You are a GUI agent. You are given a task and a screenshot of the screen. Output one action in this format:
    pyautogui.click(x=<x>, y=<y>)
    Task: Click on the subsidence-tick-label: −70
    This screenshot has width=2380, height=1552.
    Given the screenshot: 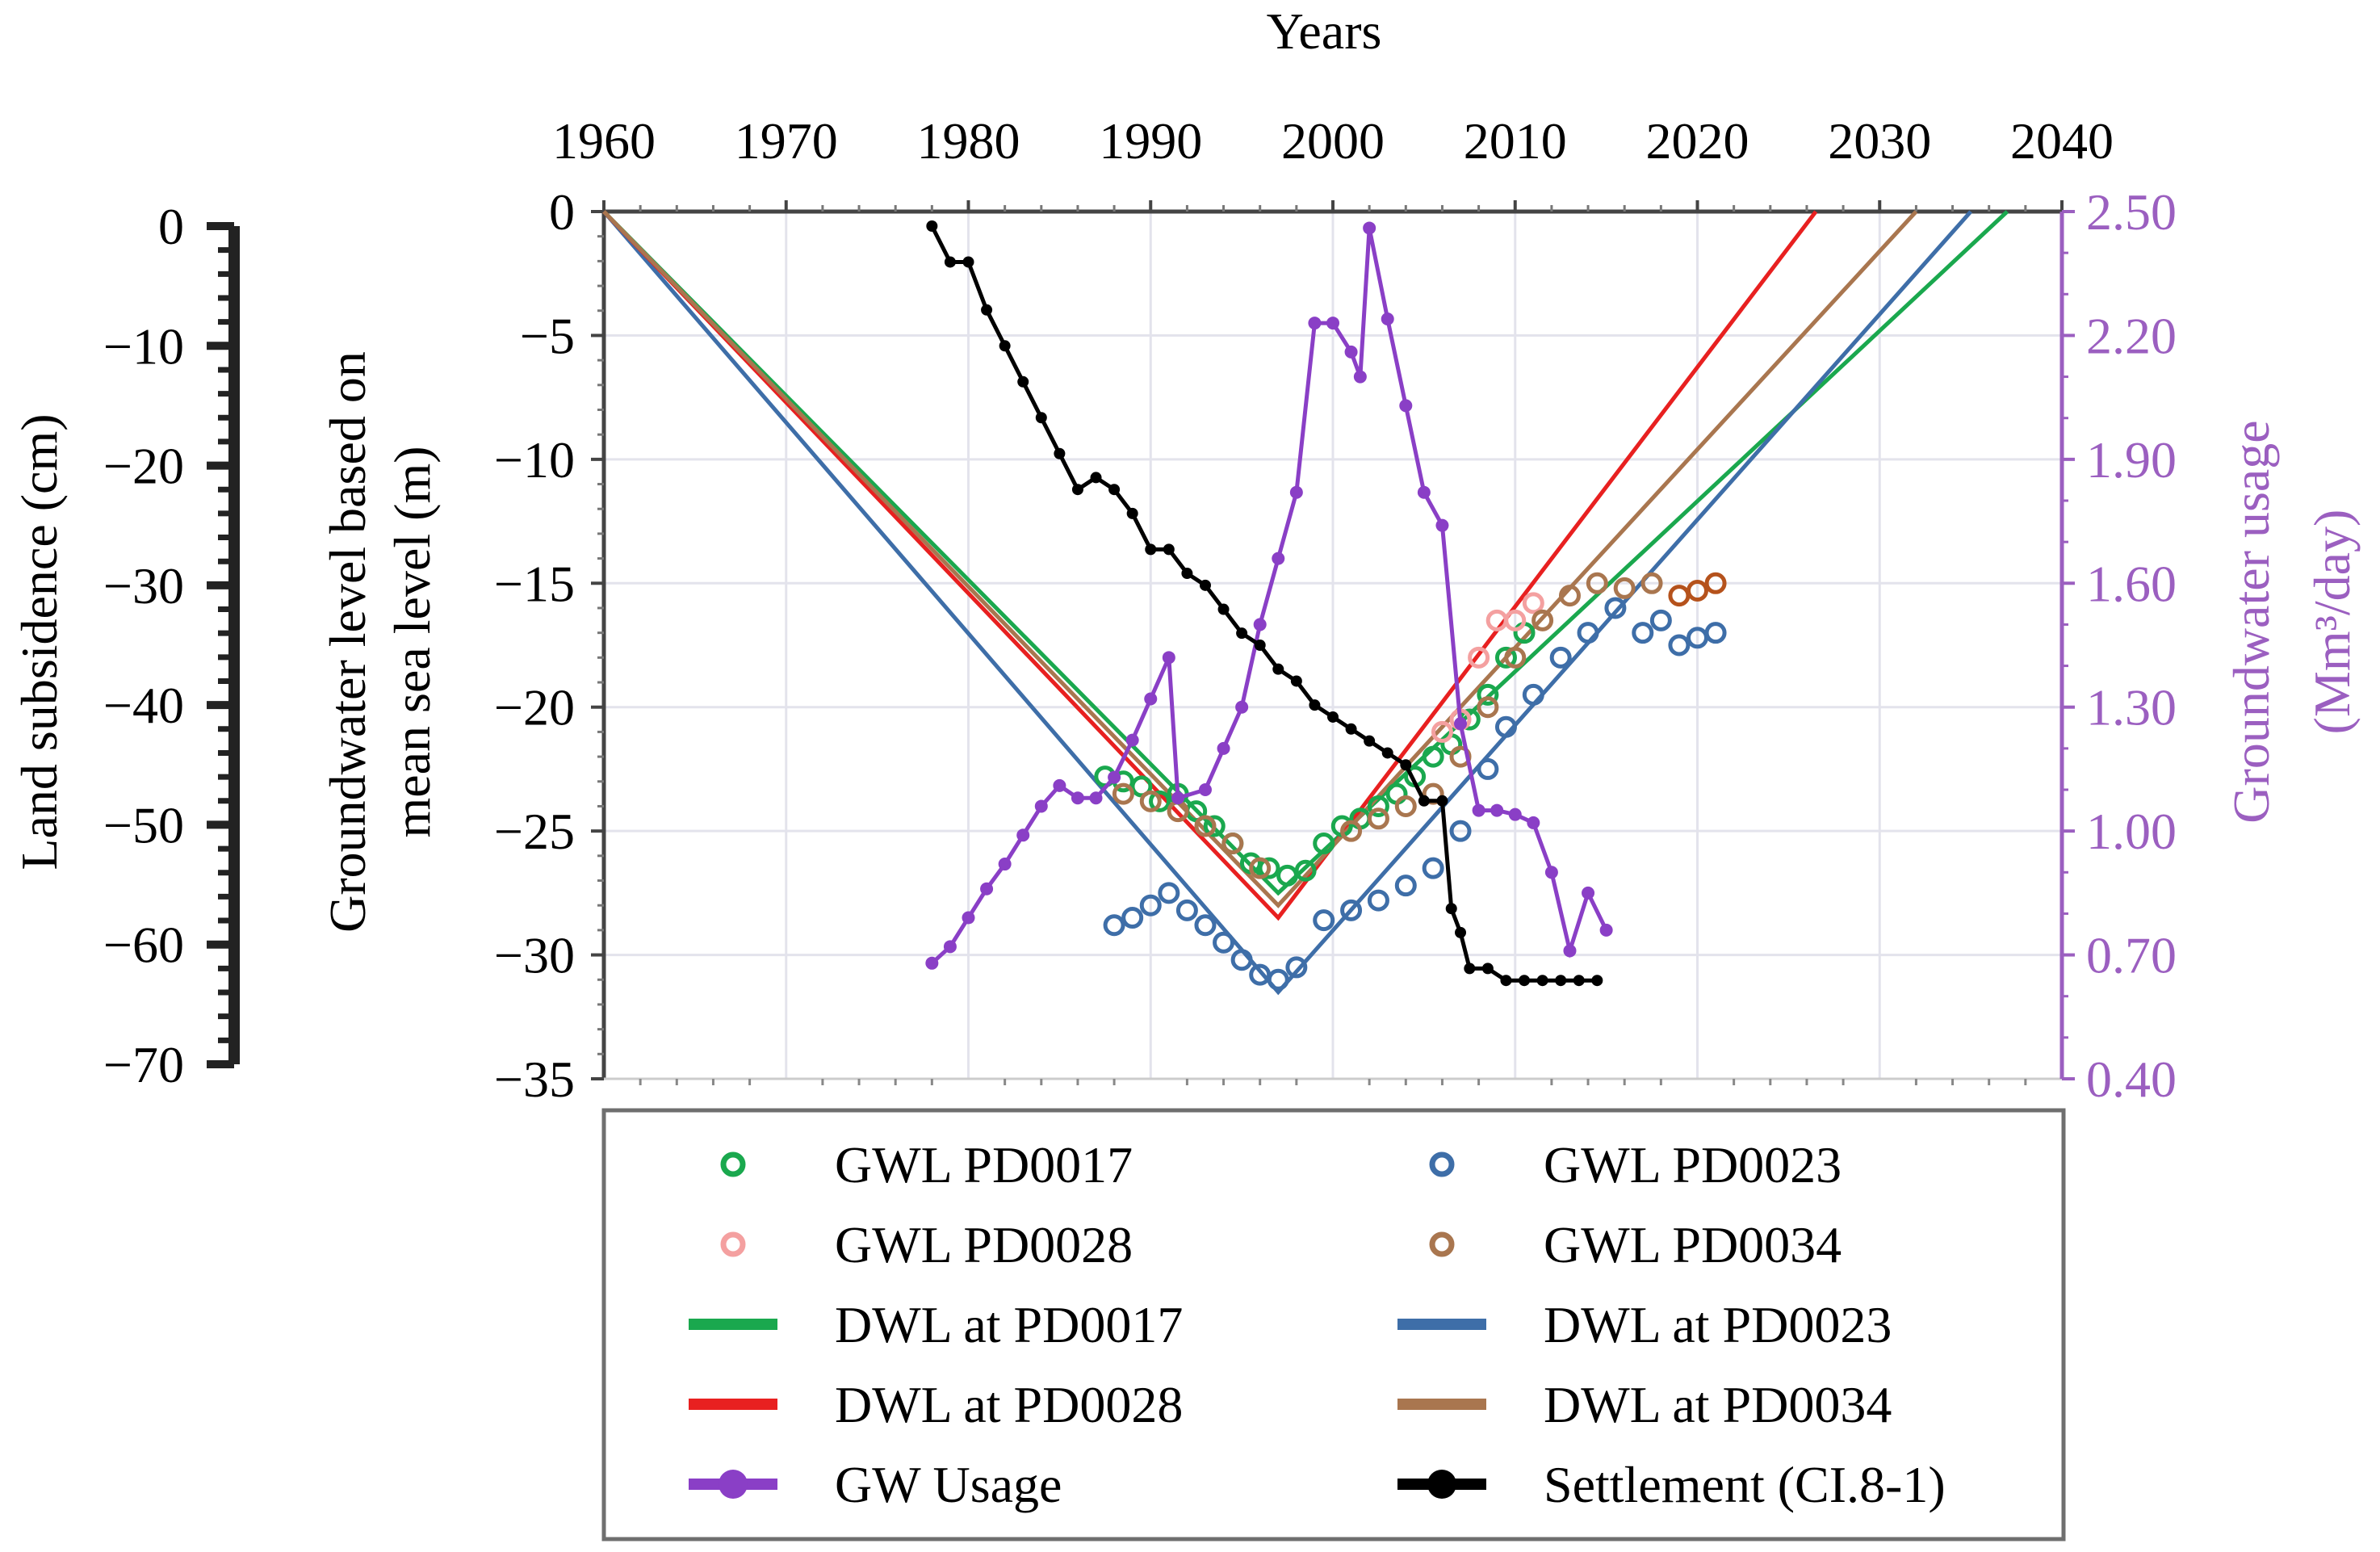 What is the action you would take?
    pyautogui.click(x=143, y=1064)
    